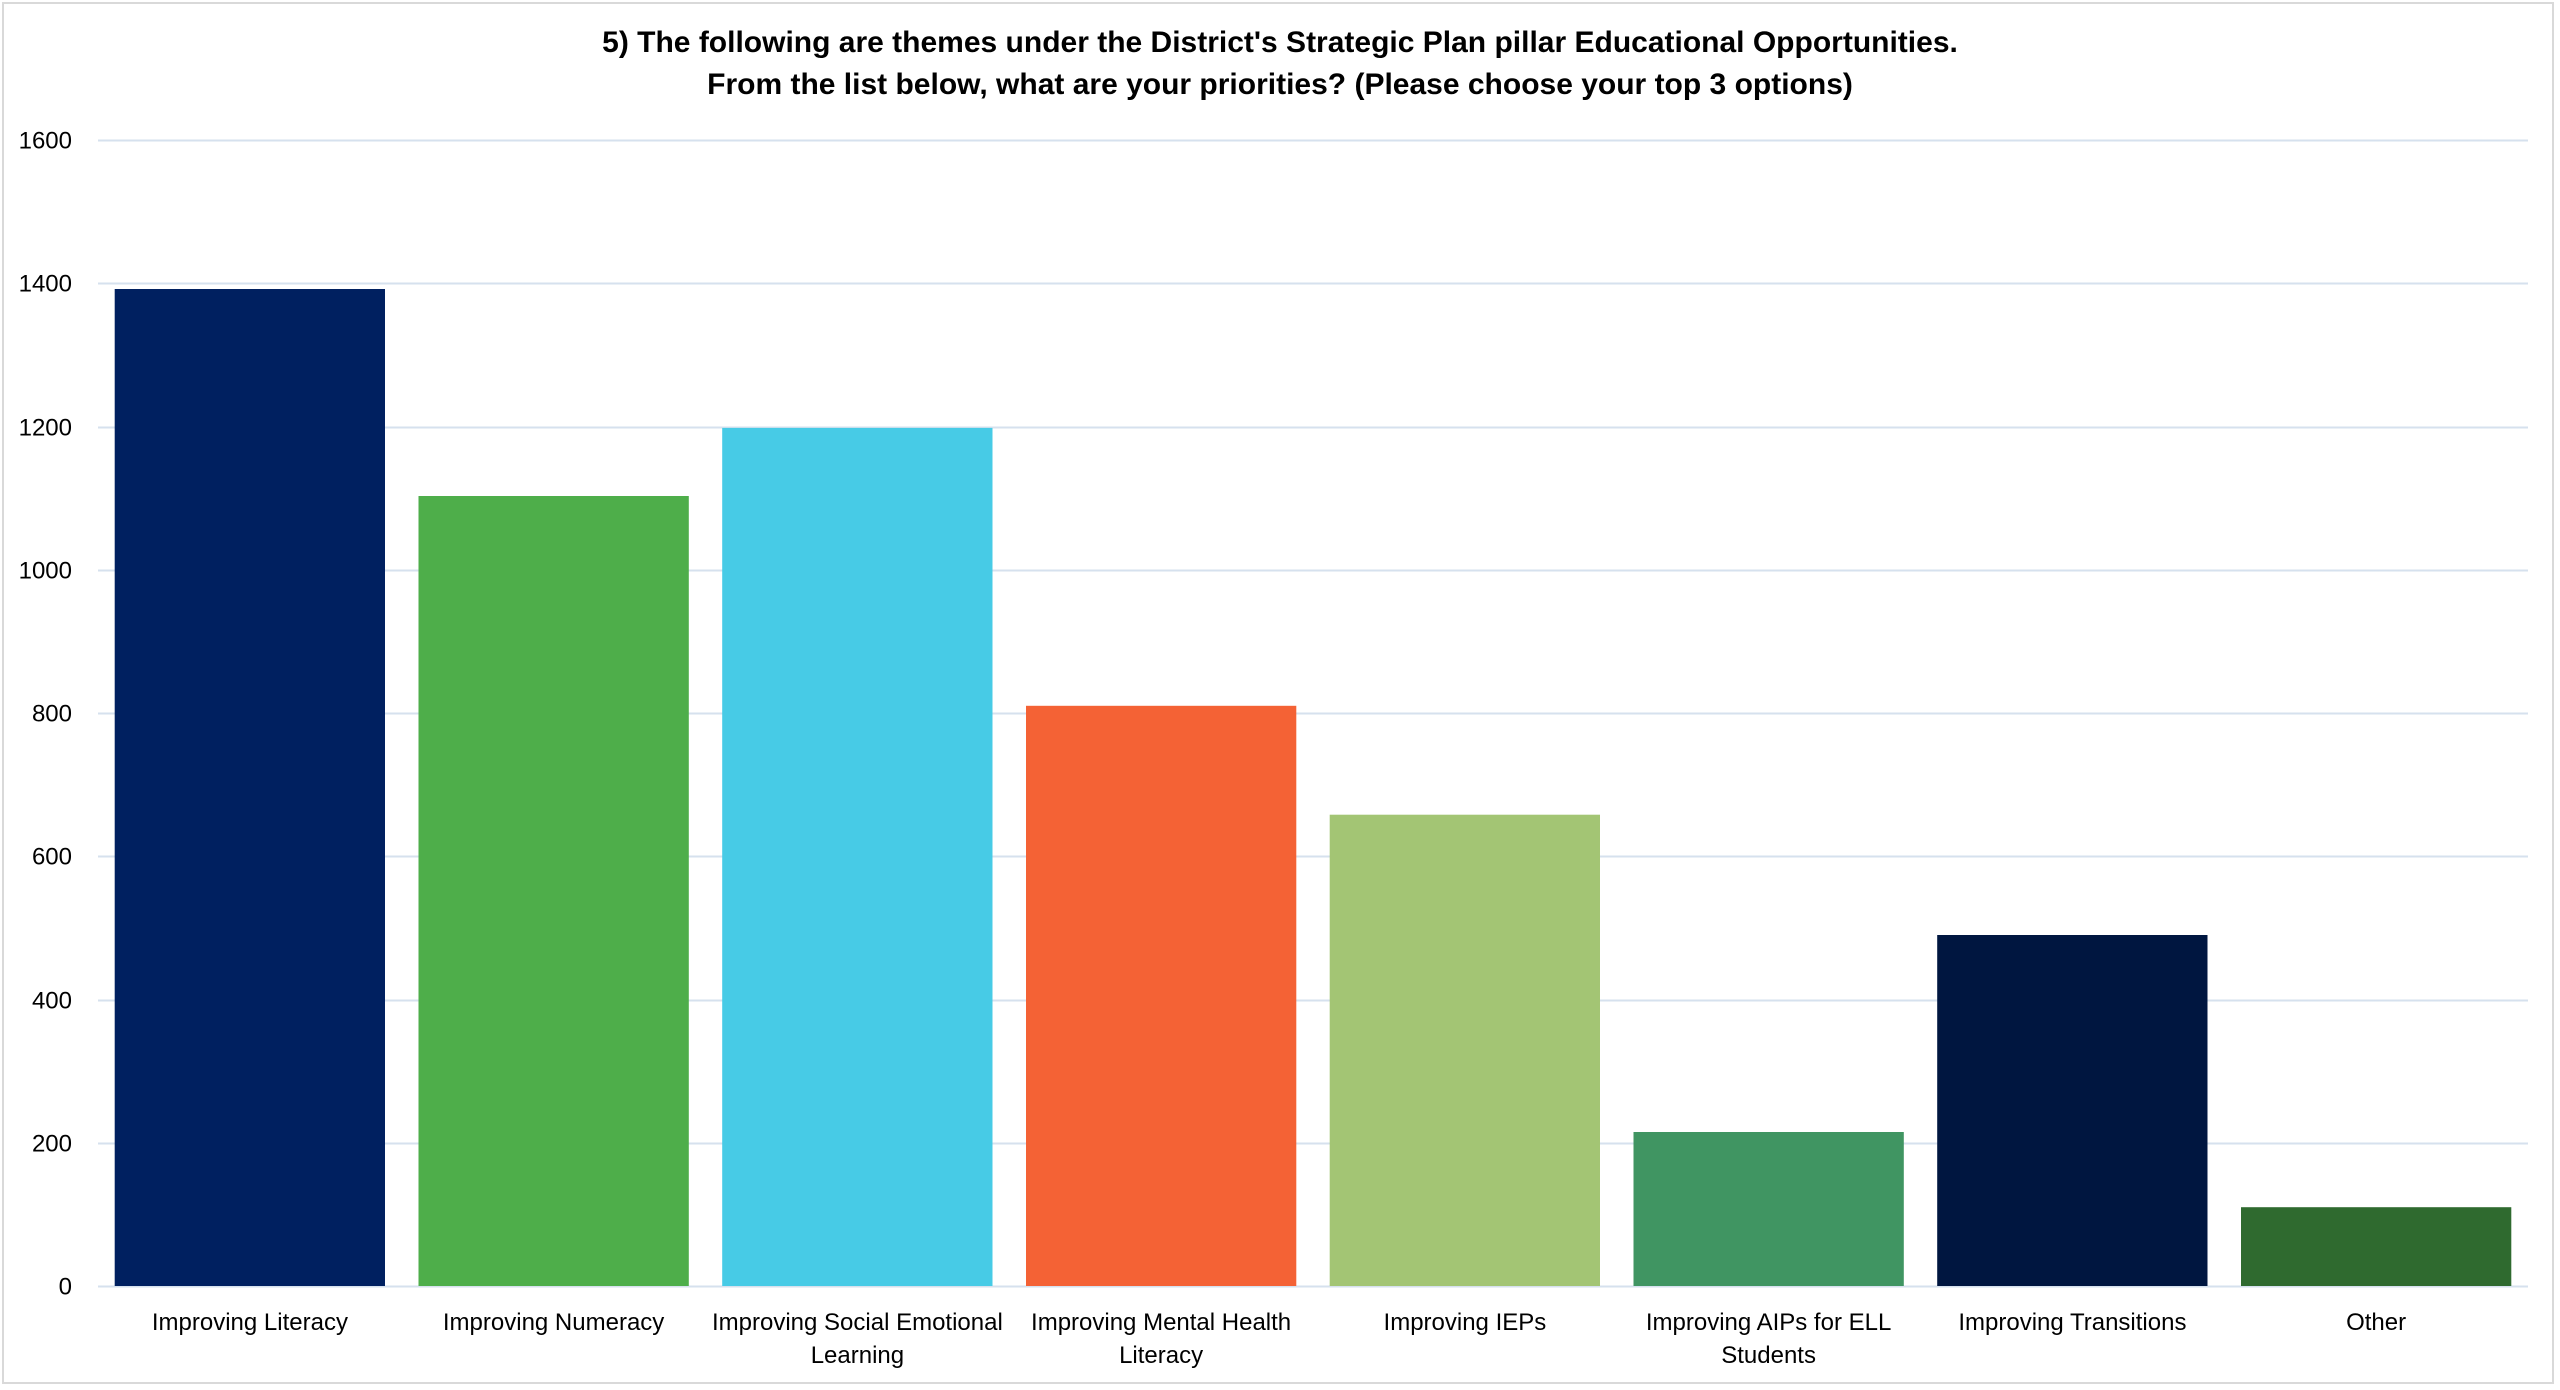 The height and width of the screenshot is (1390, 2560). Describe the element at coordinates (45, 284) in the screenshot. I see `y-tick-label: 1400` at that location.